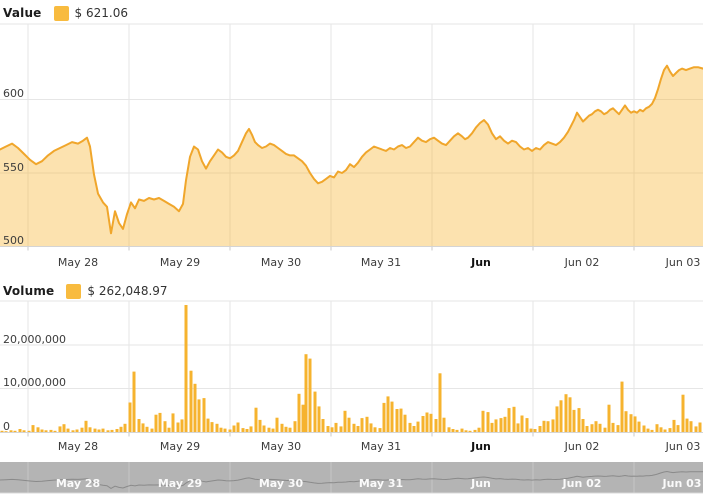 The image size is (703, 500). What do you see at coordinates (61, 13) in the screenshot?
I see `value-series-swatch-icon` at bounding box center [61, 13].